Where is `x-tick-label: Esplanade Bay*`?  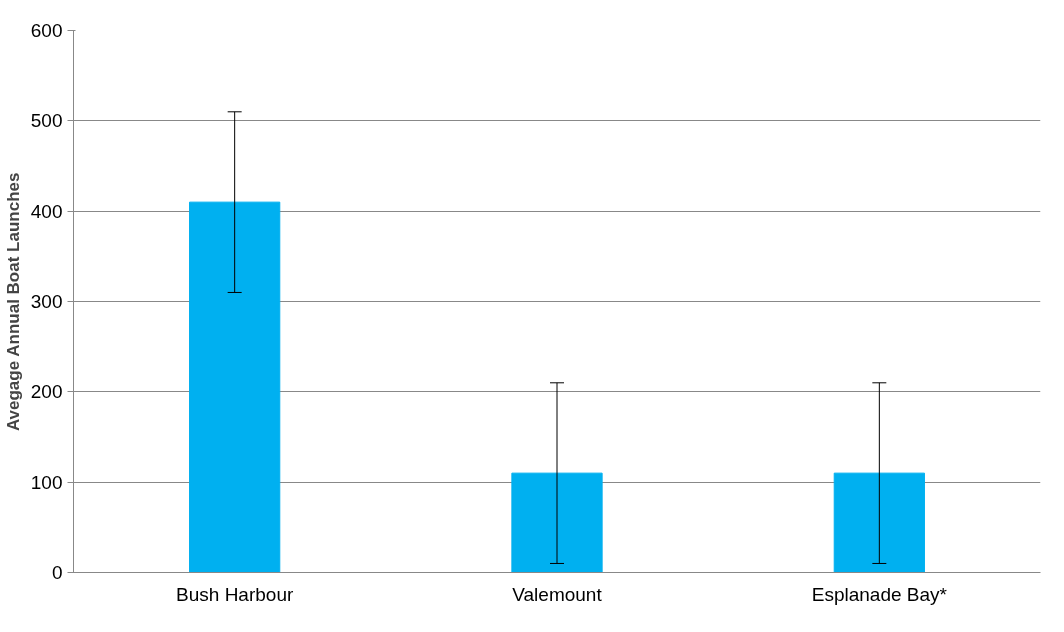
x-tick-label: Esplanade Bay* is located at coordinates (879, 594).